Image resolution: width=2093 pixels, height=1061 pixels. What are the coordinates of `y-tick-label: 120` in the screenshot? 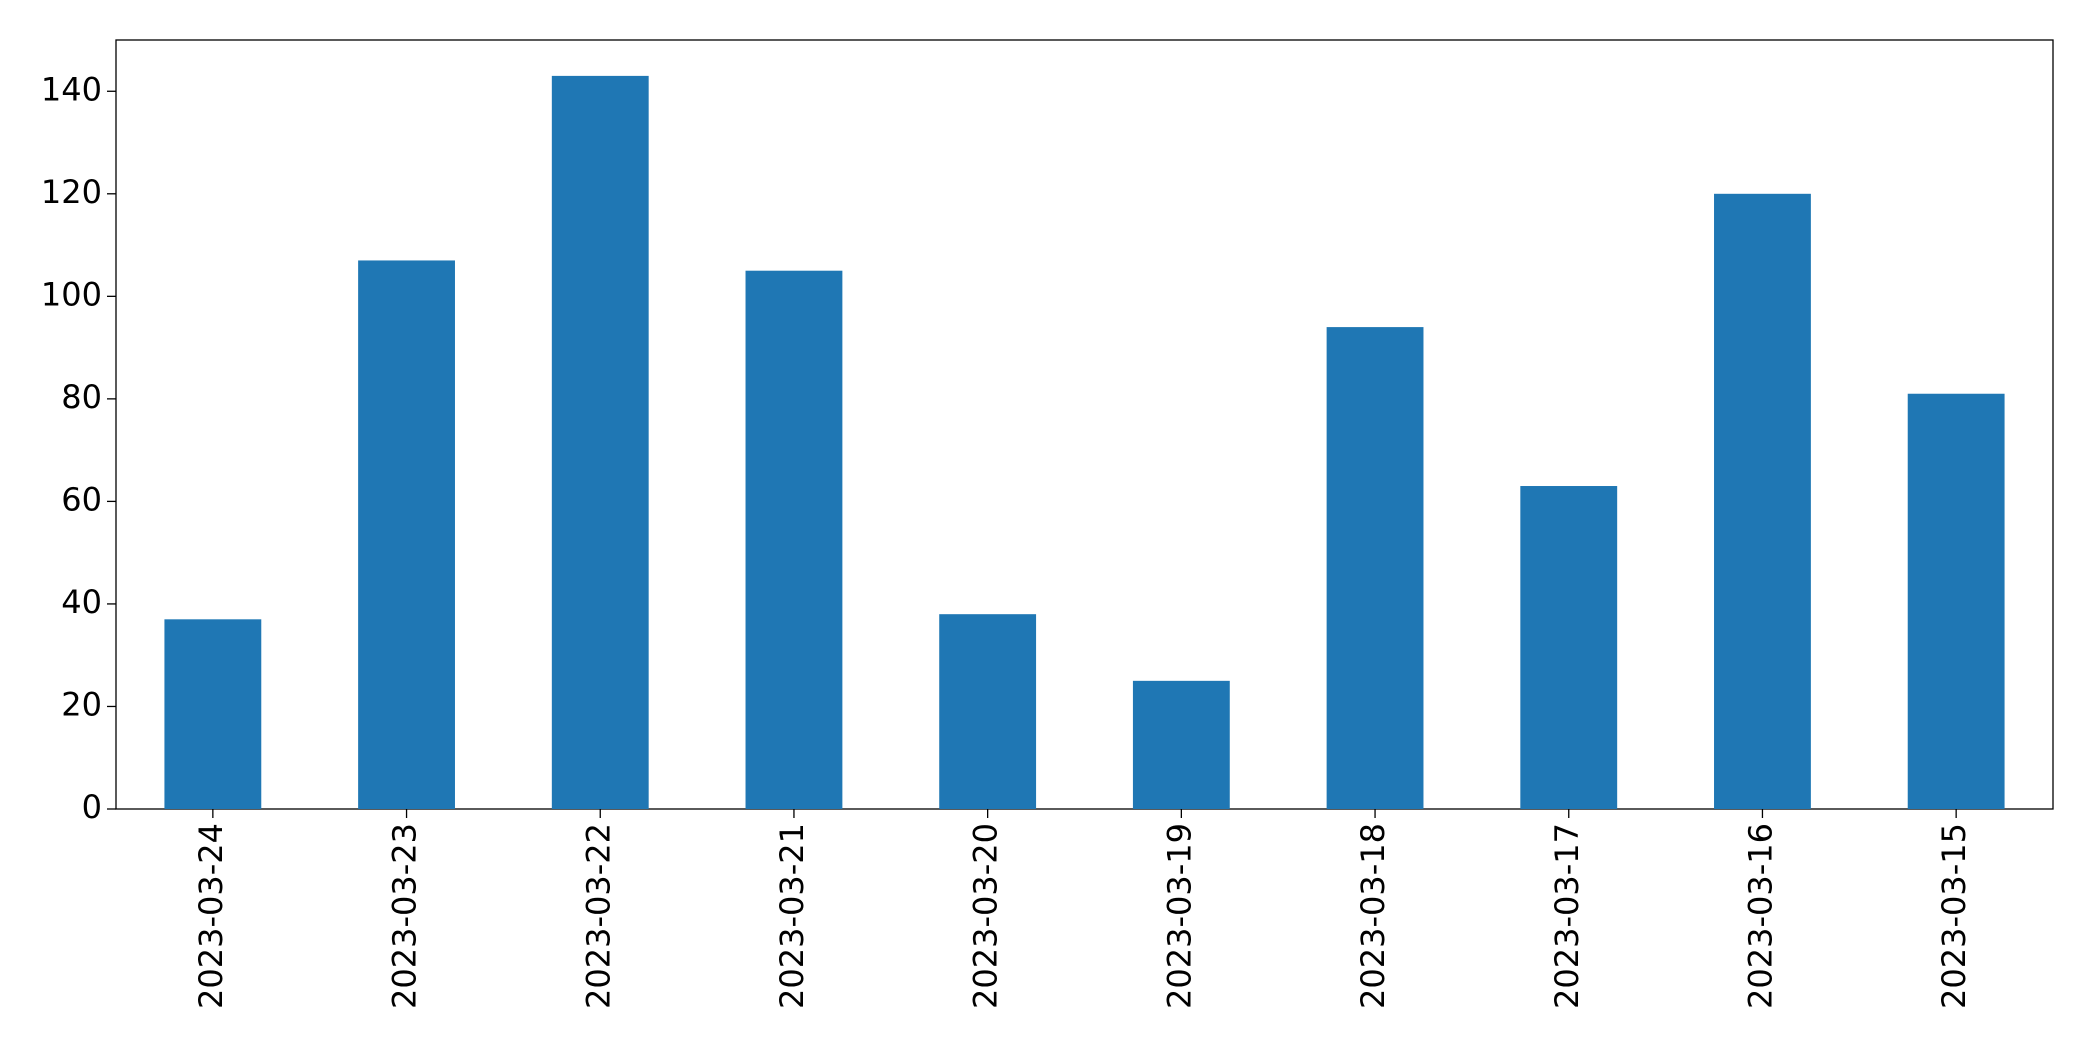 It's located at (71, 192).